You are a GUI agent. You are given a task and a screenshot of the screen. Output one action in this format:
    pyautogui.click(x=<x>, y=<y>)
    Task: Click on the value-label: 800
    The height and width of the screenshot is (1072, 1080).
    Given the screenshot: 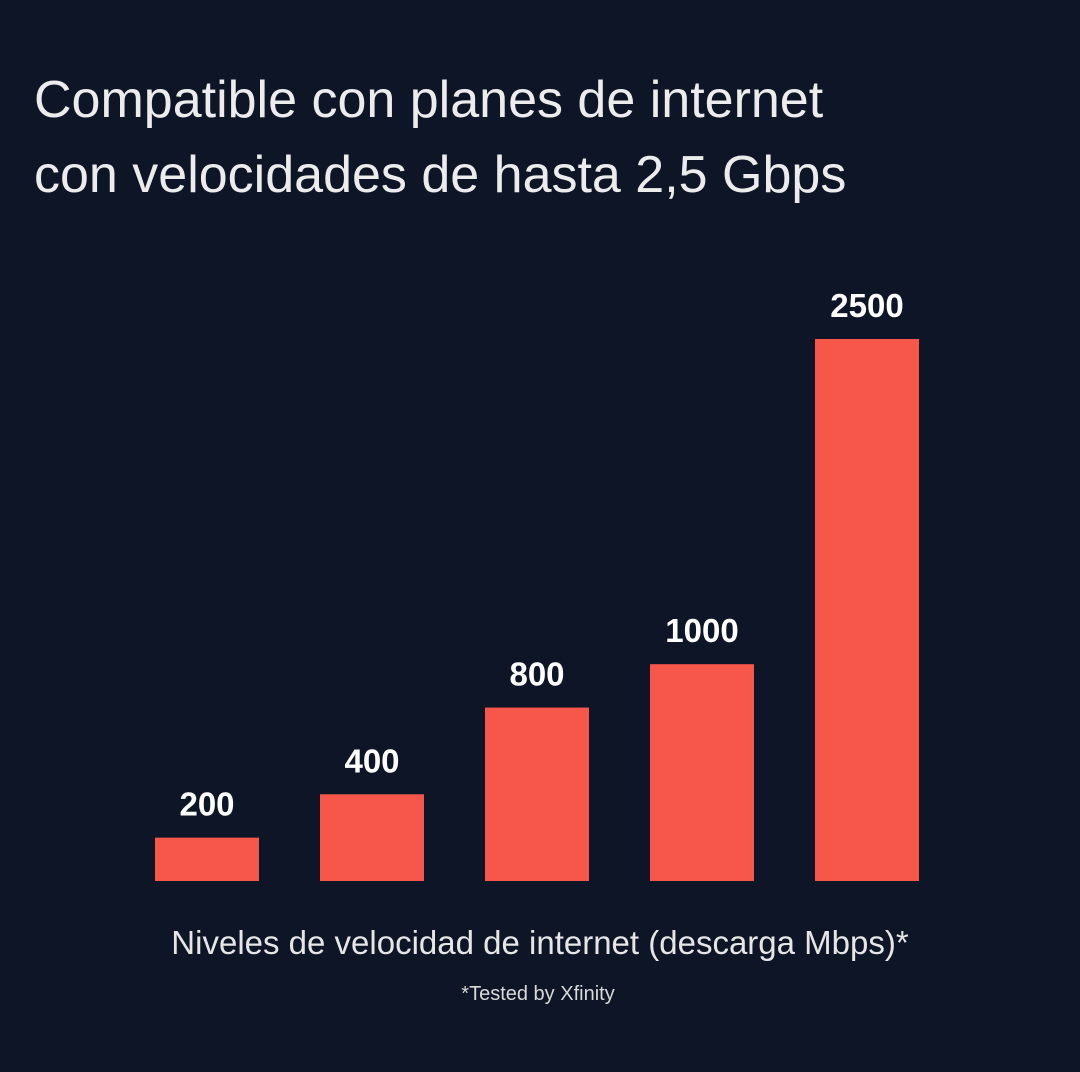 What is the action you would take?
    pyautogui.click(x=536, y=674)
    